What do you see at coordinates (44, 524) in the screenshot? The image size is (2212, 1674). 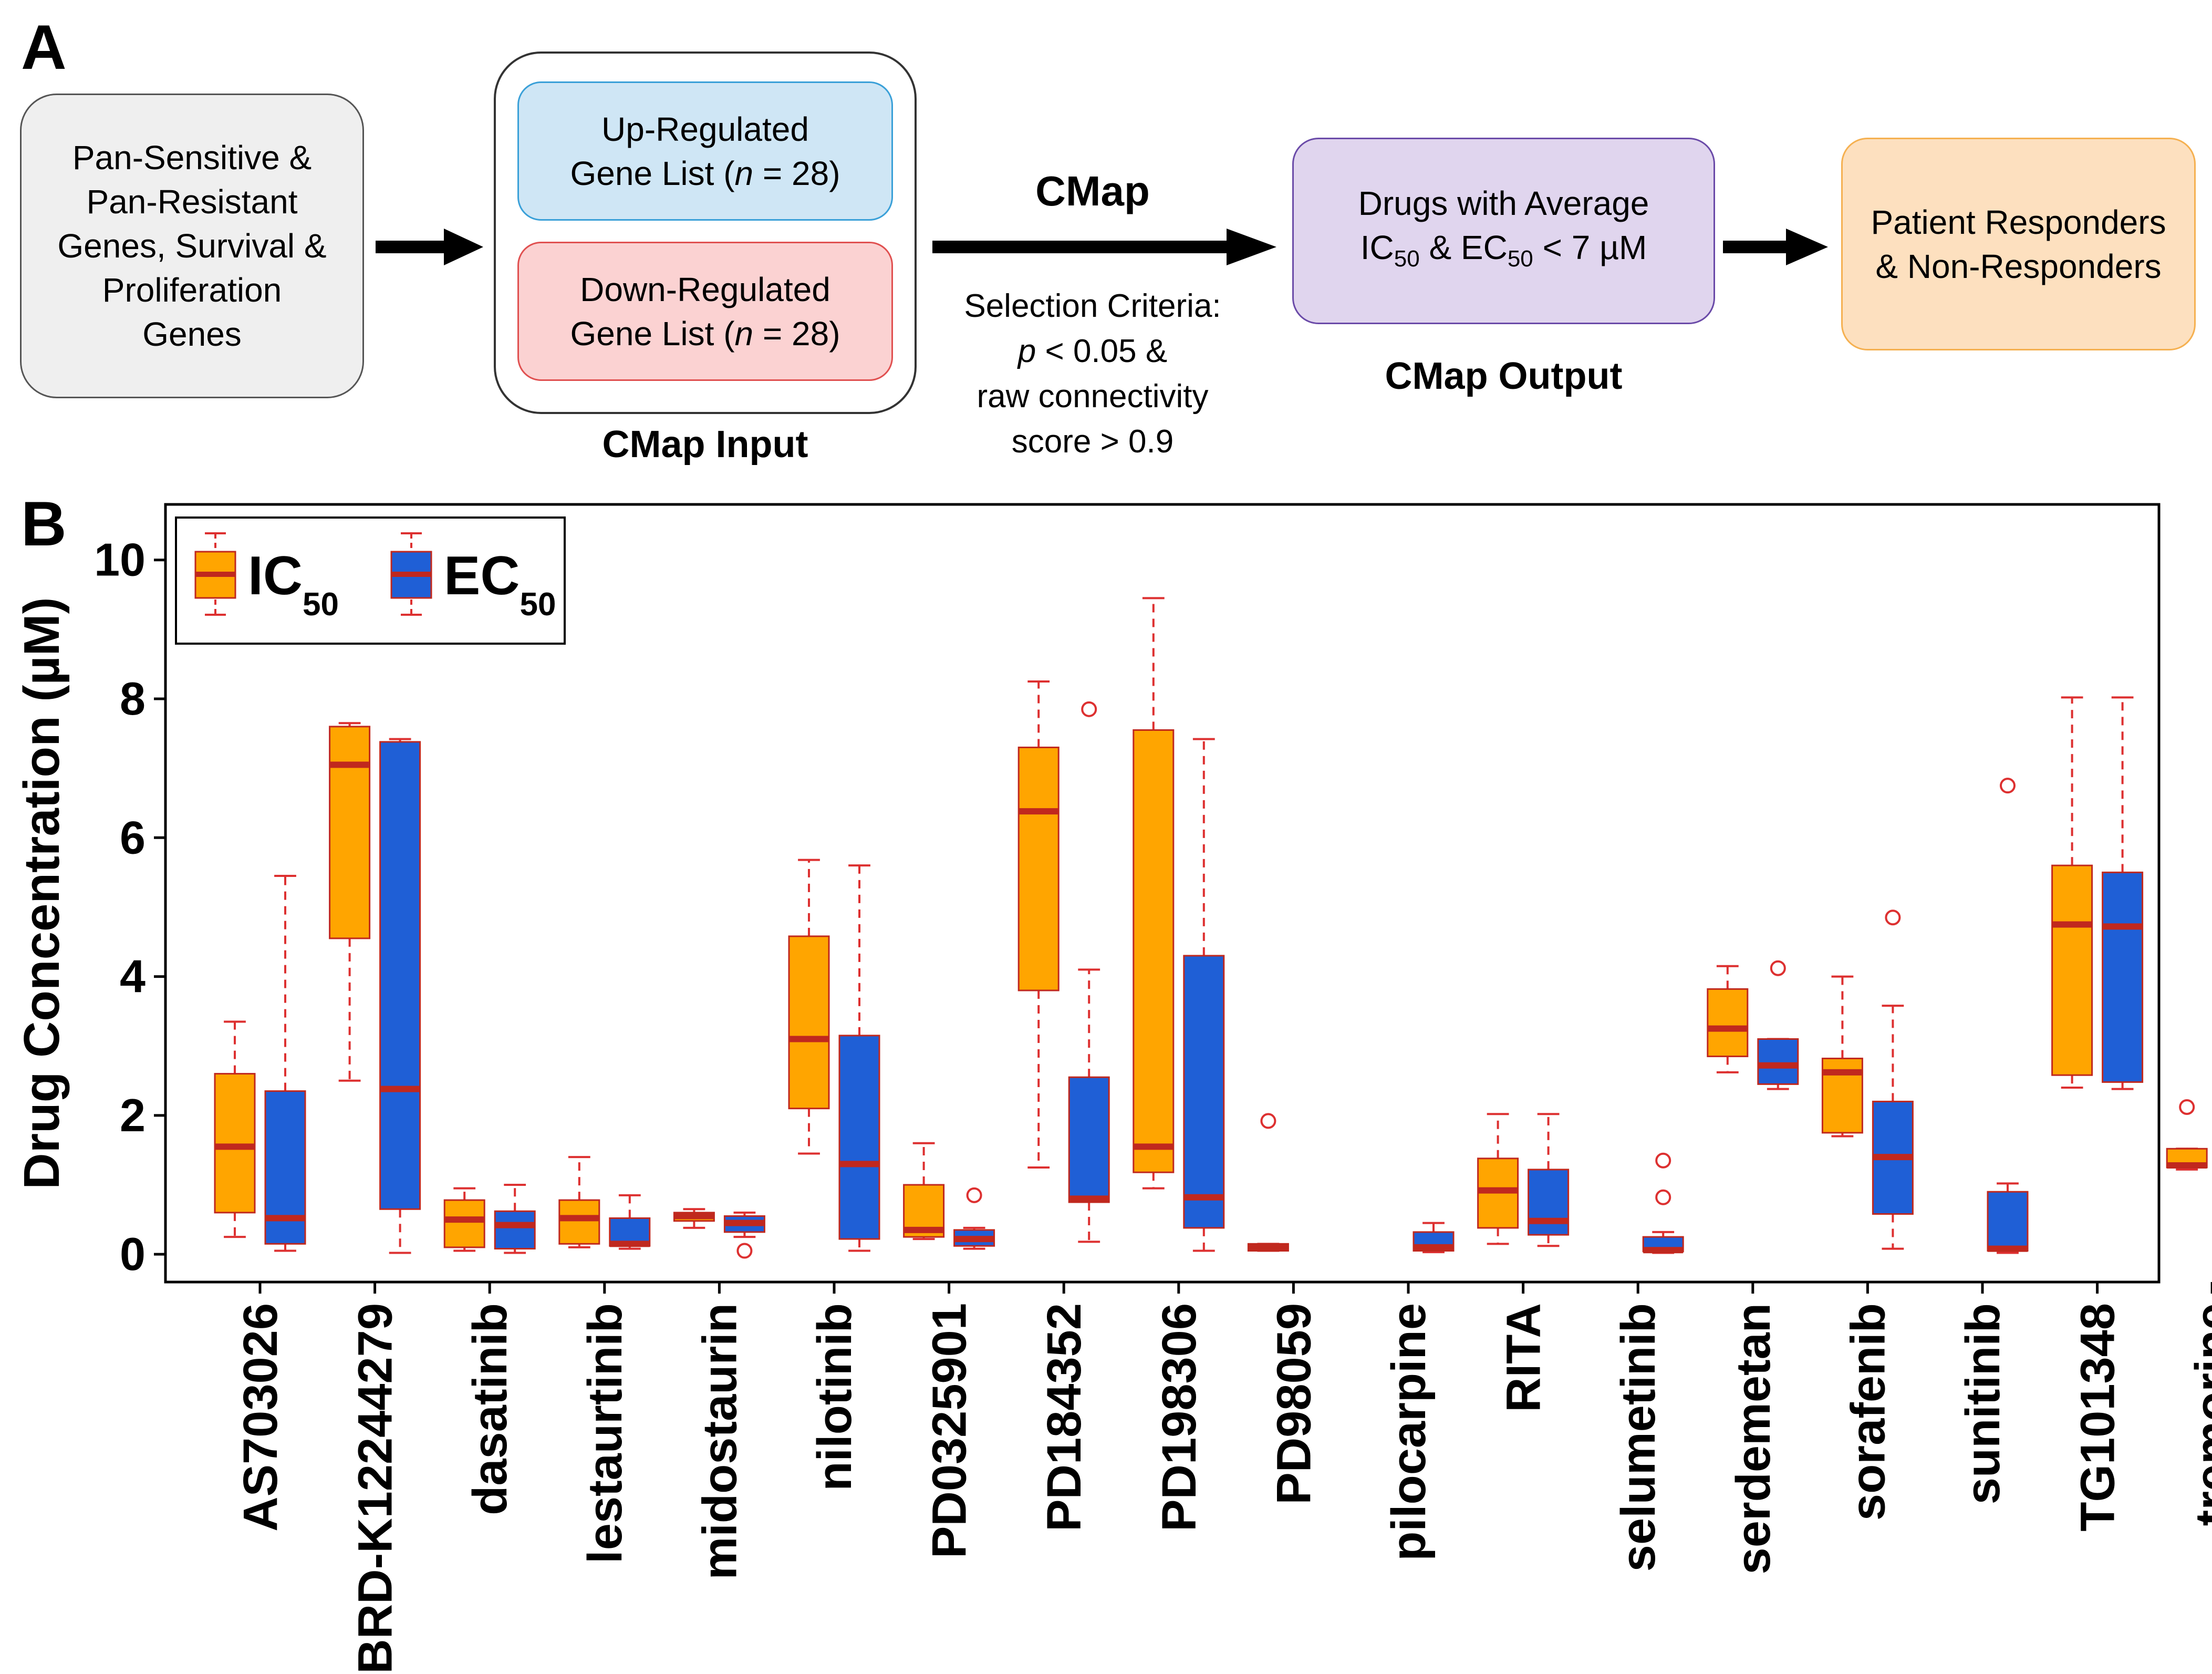 I see `panel-b-letter: B` at bounding box center [44, 524].